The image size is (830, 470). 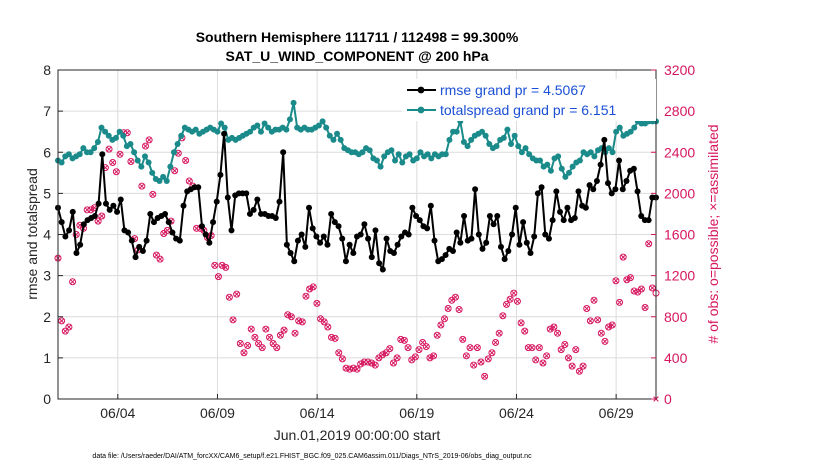 I want to click on y2-axis-label: # of obs: o=possible; ×=assimilated, so click(x=713, y=233).